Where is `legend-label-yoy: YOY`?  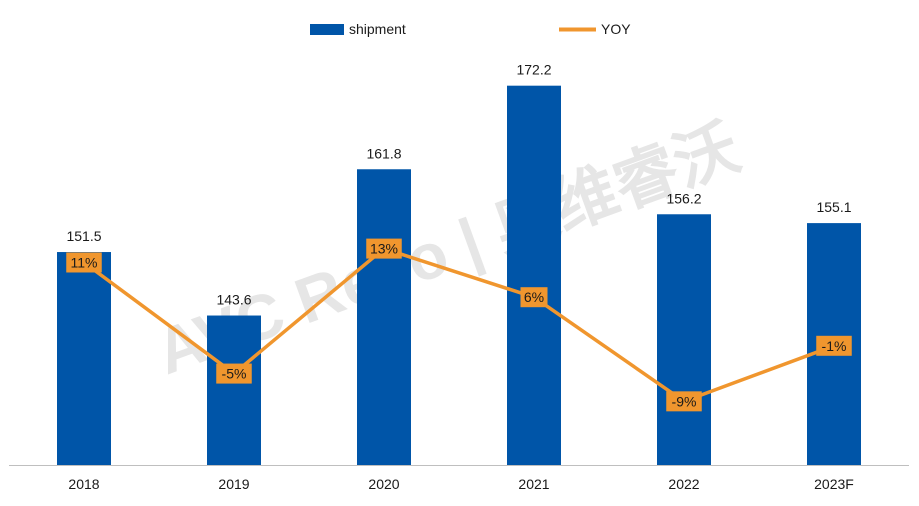
legend-label-yoy: YOY is located at coordinates (616, 29).